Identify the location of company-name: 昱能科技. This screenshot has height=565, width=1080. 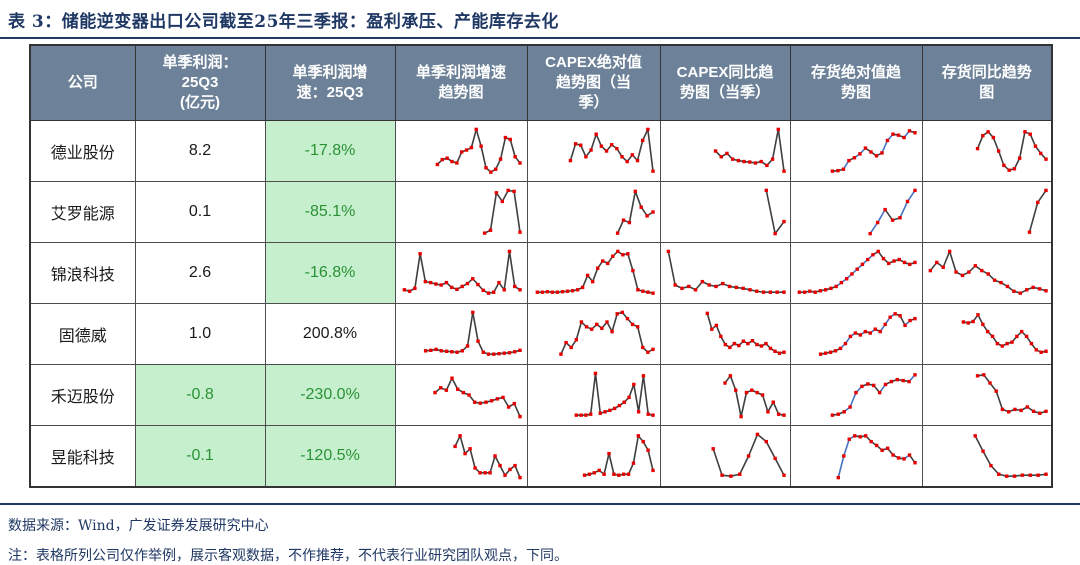
(82, 457).